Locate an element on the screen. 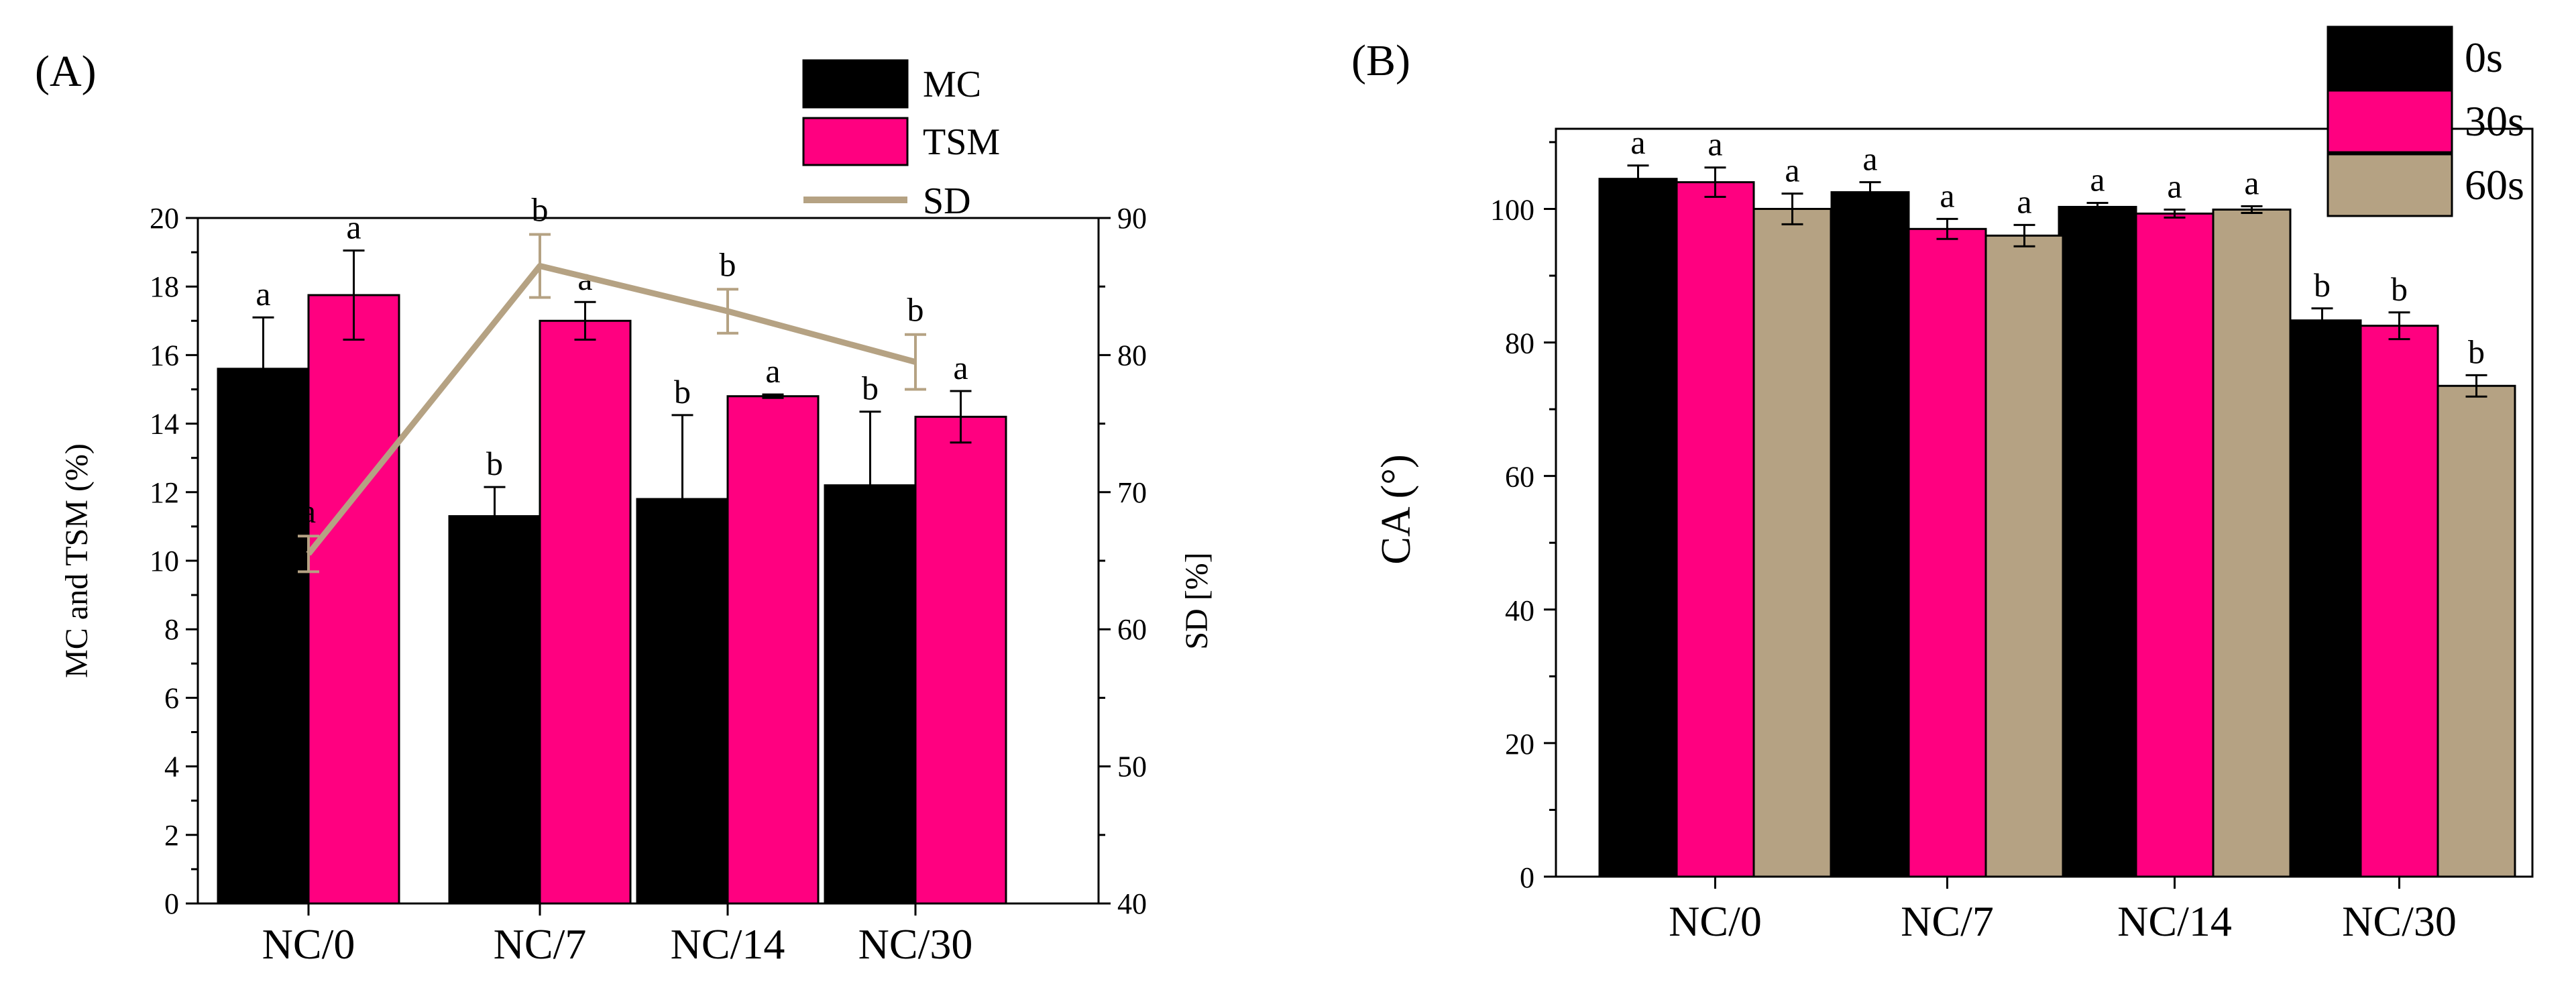  x-category-label-a: NC/30 is located at coordinates (915, 944).